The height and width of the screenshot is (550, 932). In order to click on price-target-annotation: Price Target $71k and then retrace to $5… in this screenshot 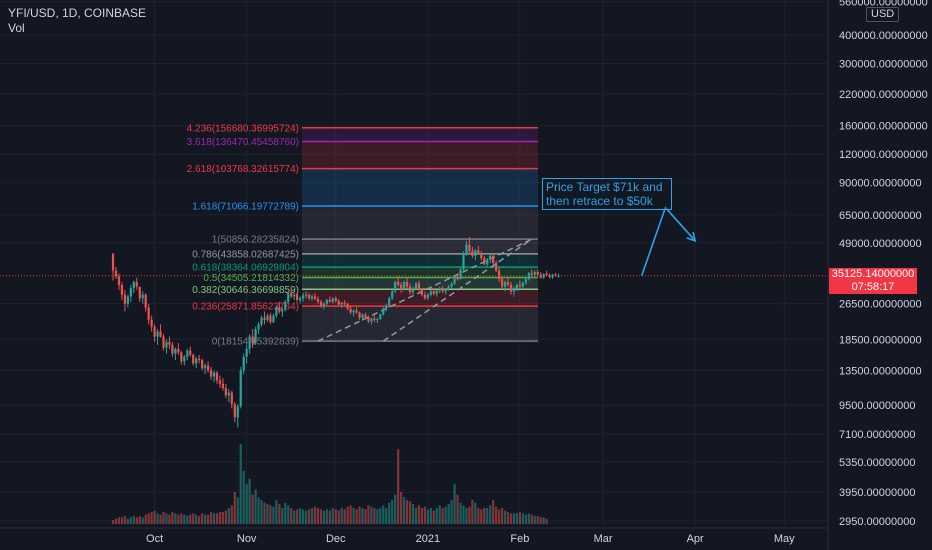, I will do `click(607, 194)`.